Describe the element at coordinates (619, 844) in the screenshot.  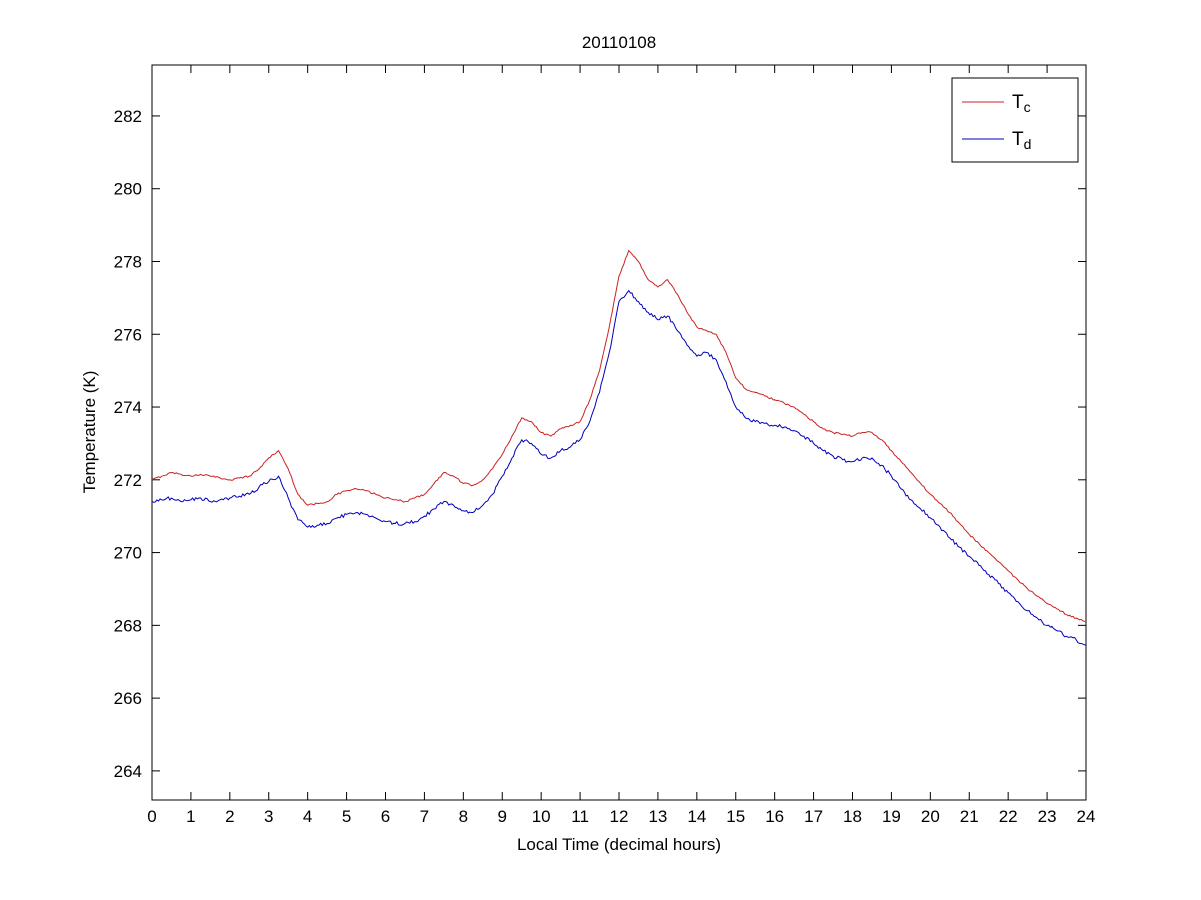
I see `x-axis-label: Local Time (decimal hours)` at that location.